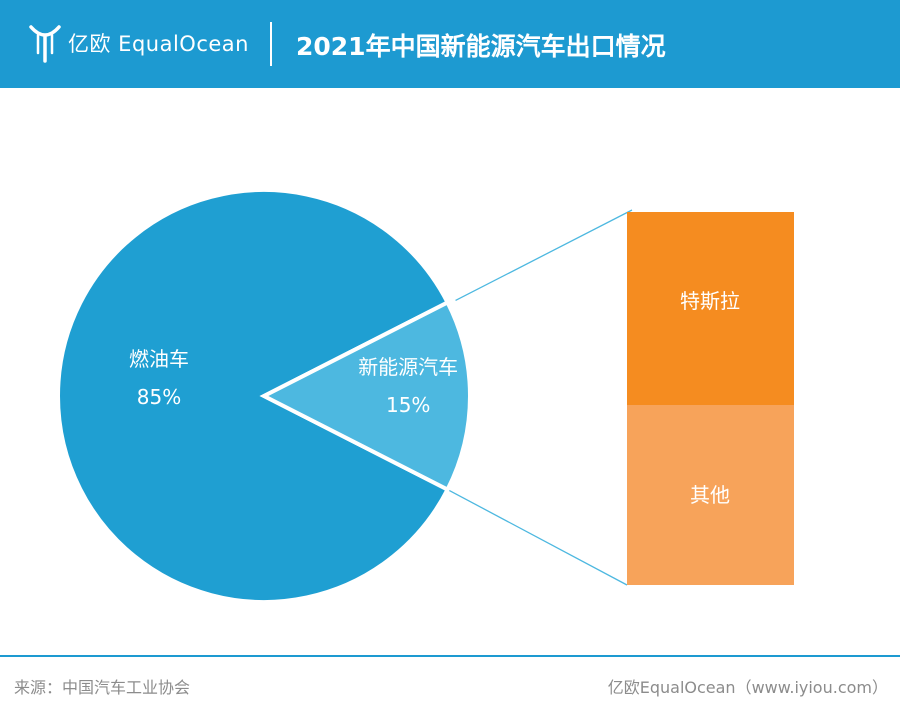 The width and height of the screenshot is (900, 704). I want to click on header-divider, so click(271, 44).